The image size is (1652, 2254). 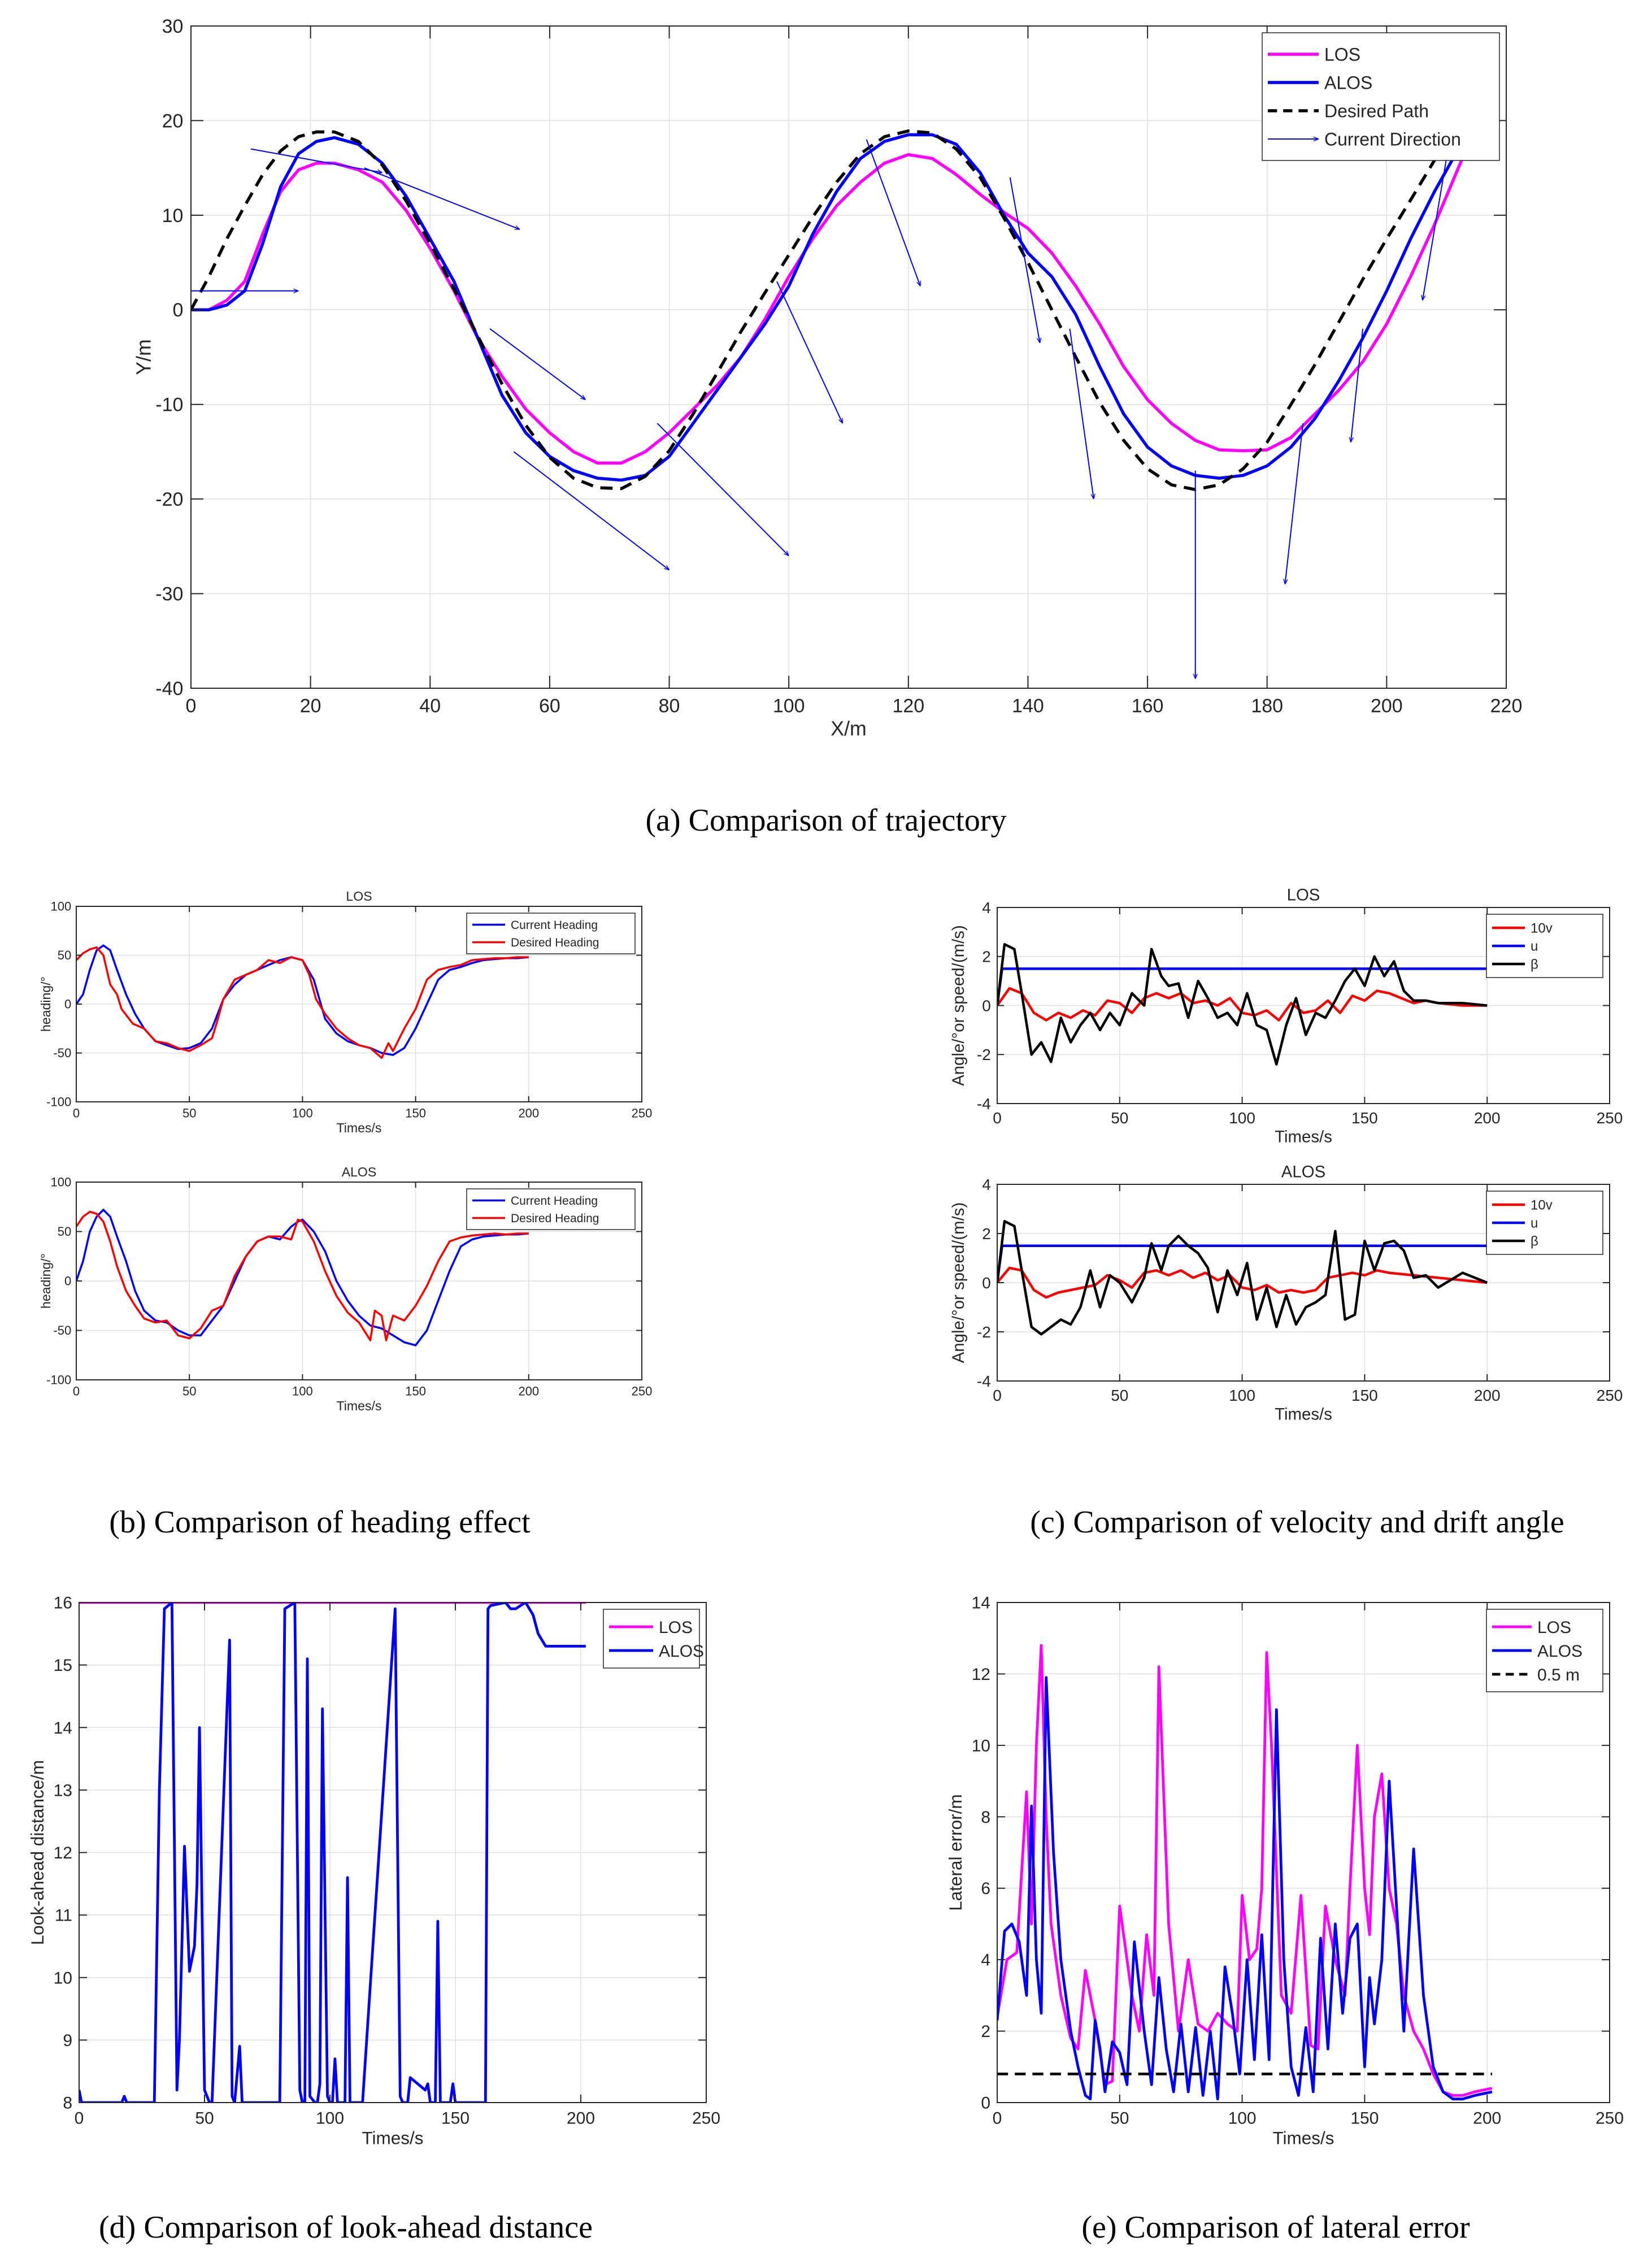 I want to click on legend: LOS ALOS 0.5 m, so click(x=1544, y=1651).